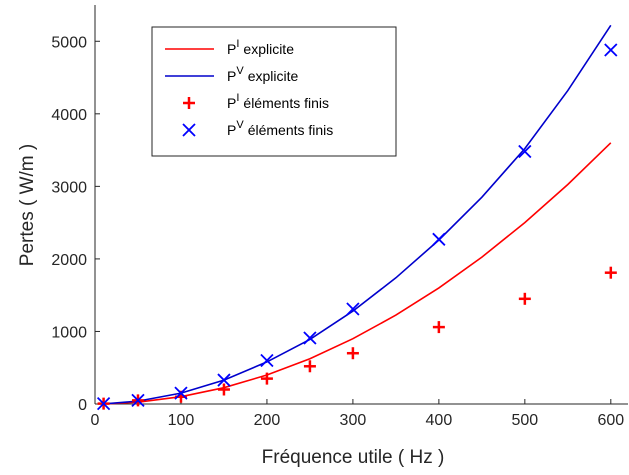 The image size is (629, 475). What do you see at coordinates (524, 420) in the screenshot?
I see `x-tick-label: 500` at bounding box center [524, 420].